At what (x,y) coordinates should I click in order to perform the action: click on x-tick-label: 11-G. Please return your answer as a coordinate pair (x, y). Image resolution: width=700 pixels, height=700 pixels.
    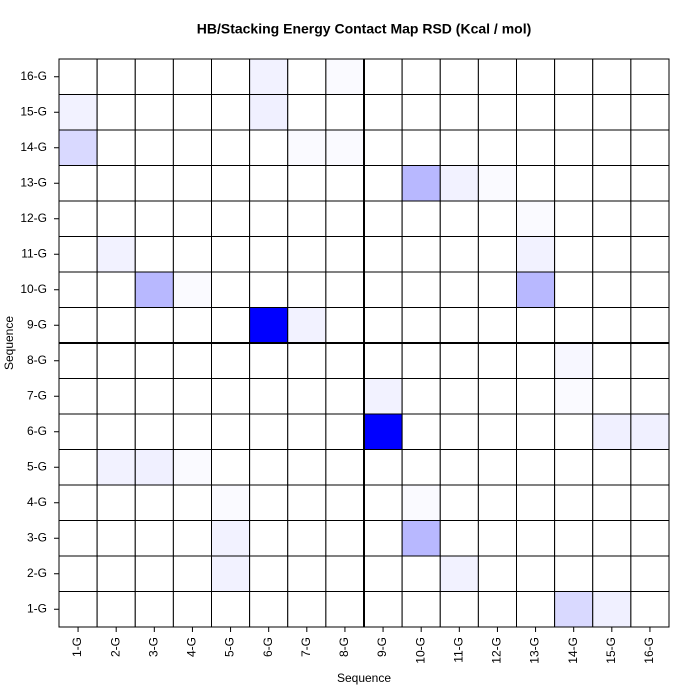
    Looking at the image, I should click on (458, 650).